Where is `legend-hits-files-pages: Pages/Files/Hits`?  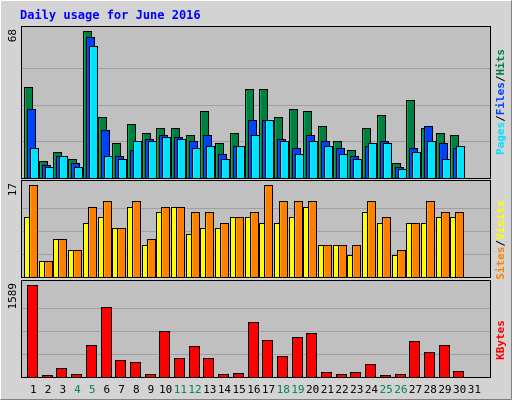
legend-hits-files-pages: Pages/Files/Hits is located at coordinates (500, 102).